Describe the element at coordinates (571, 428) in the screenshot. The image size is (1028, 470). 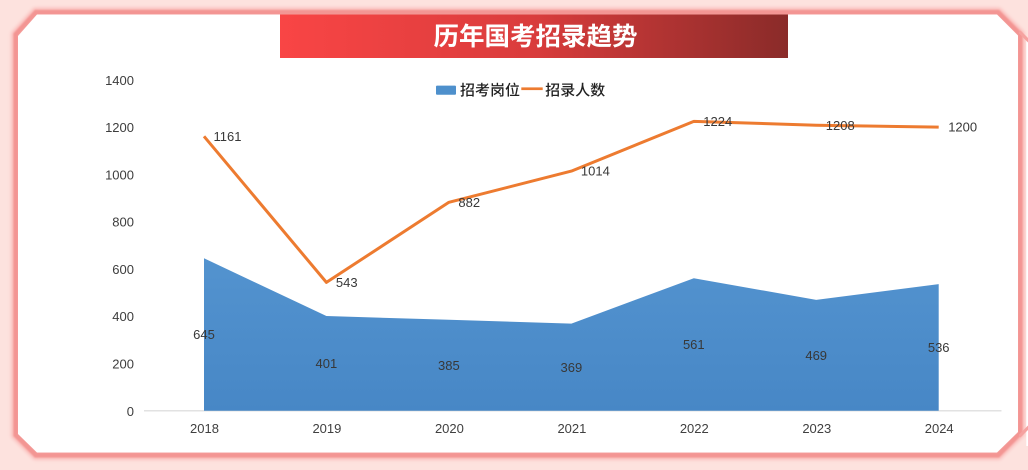
I see `svg-text: 2021` at that location.